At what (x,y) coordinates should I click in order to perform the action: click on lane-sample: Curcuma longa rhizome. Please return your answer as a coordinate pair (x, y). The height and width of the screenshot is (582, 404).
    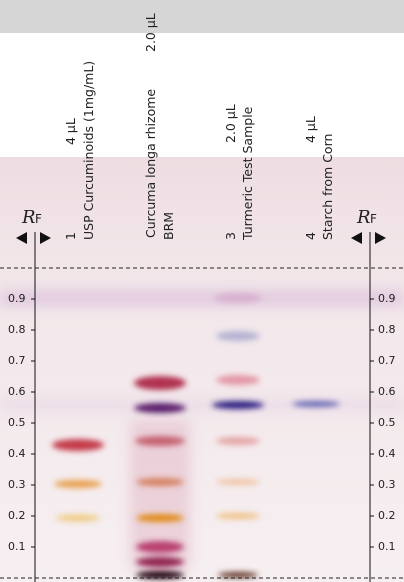
    Looking at the image, I should click on (150, 163).